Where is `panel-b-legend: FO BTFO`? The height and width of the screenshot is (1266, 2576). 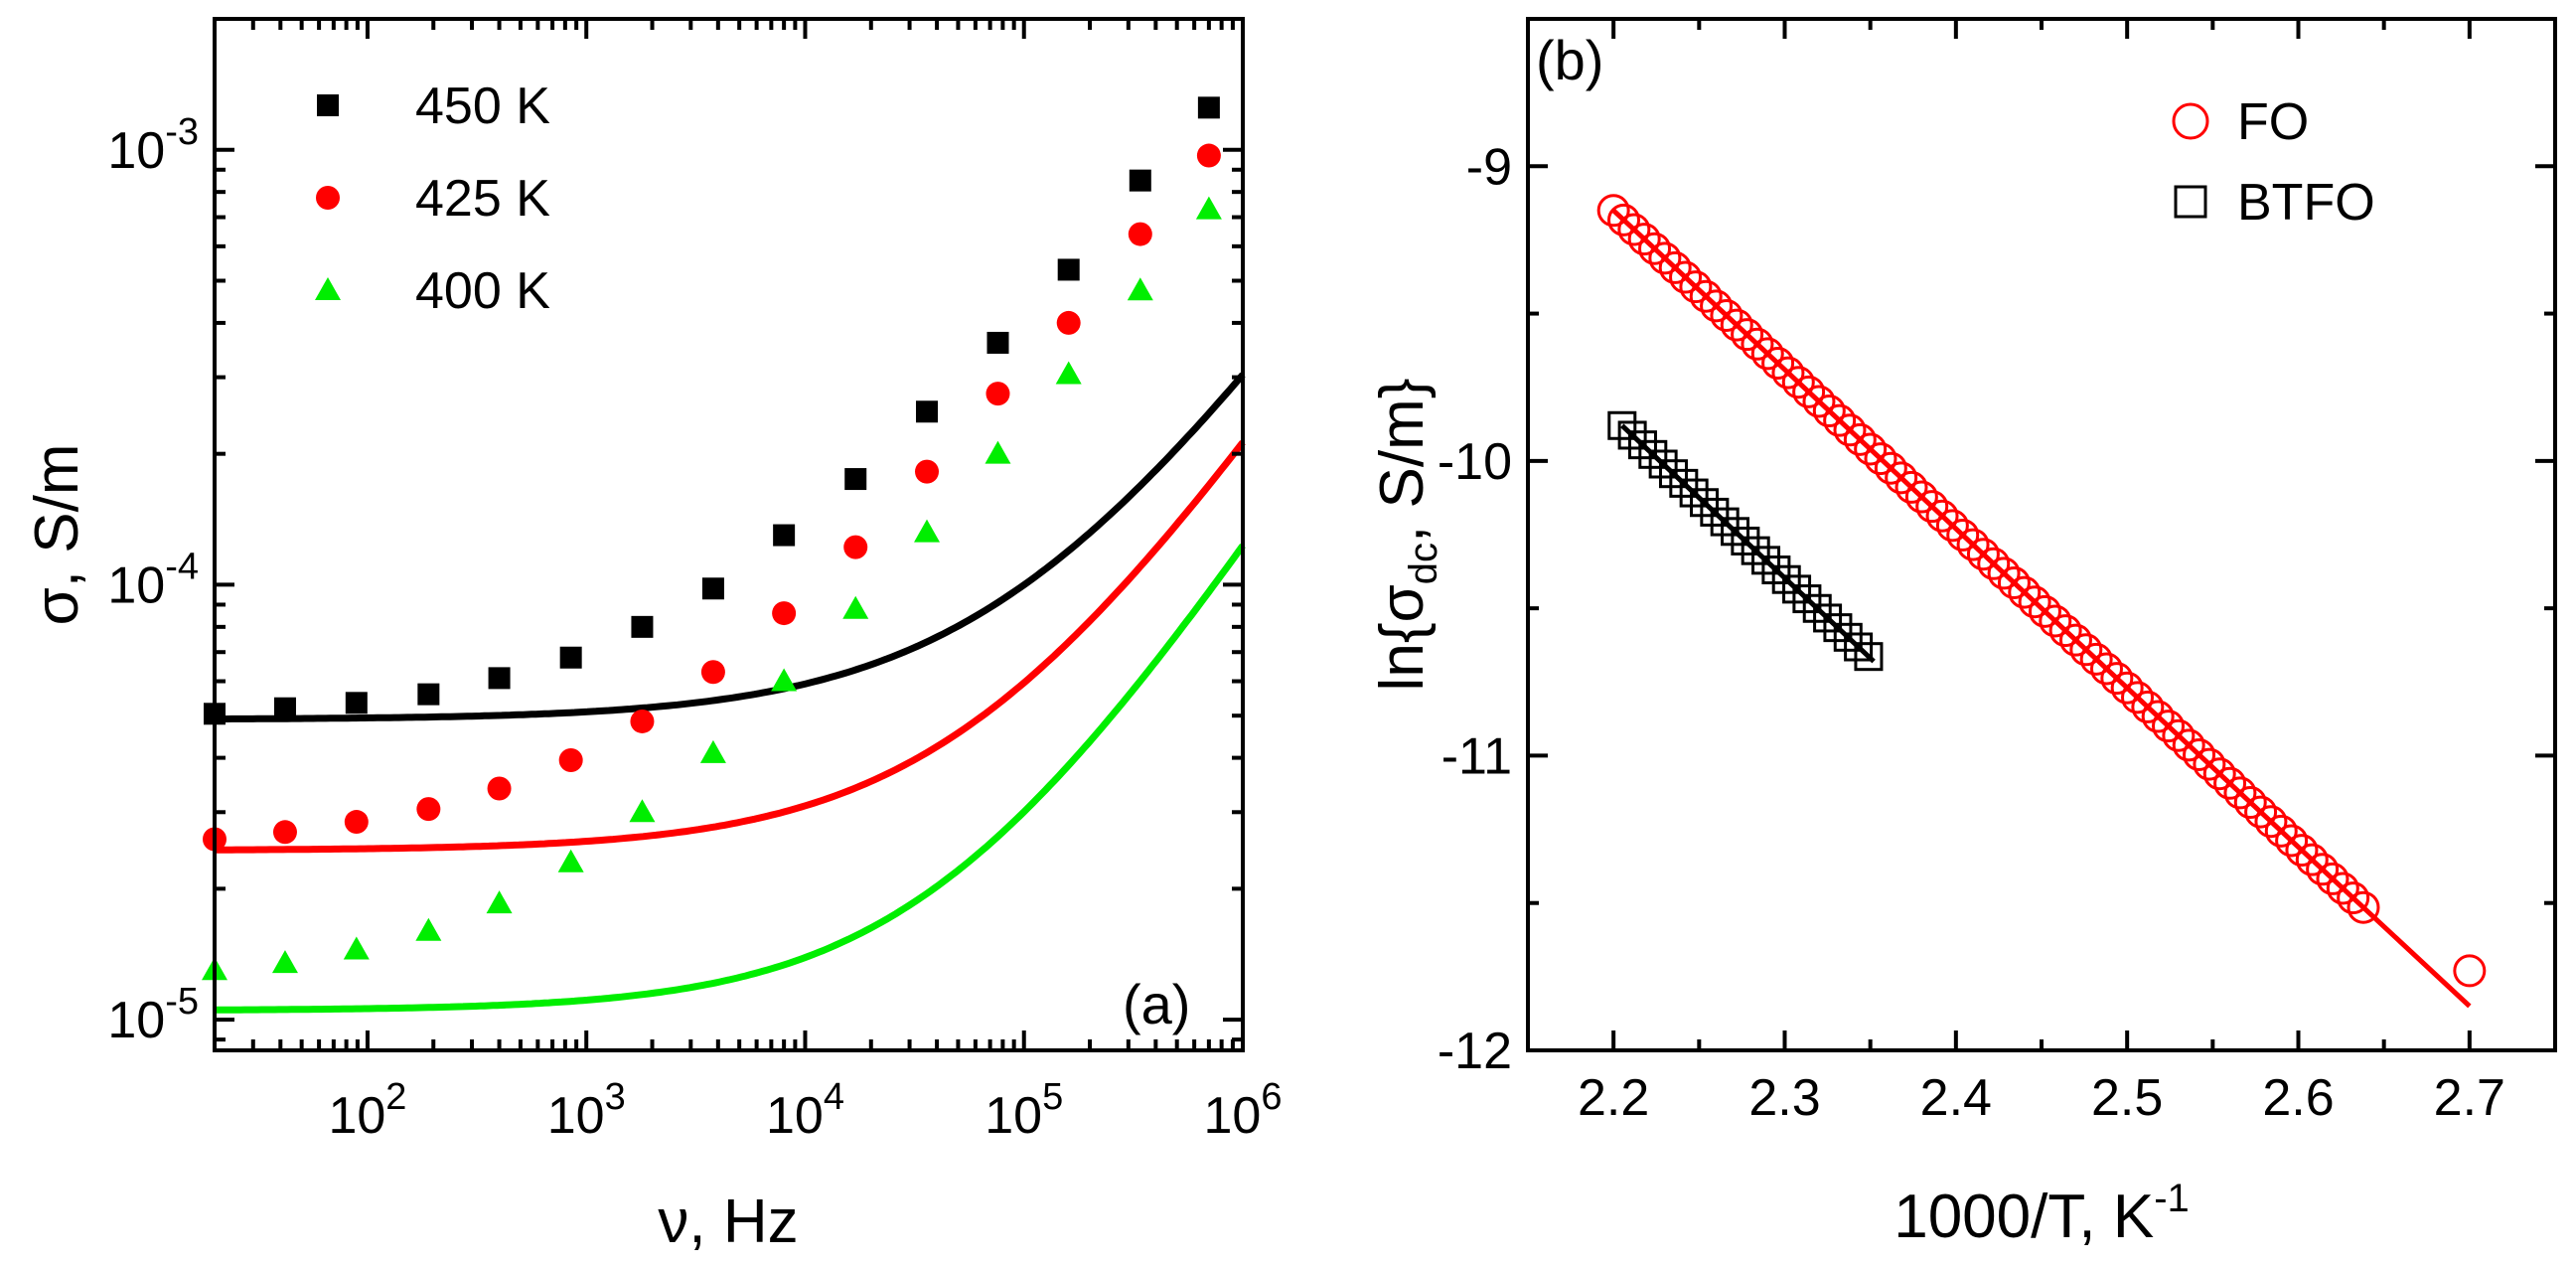
panel-b-legend: FO BTFO is located at coordinates (2273, 162).